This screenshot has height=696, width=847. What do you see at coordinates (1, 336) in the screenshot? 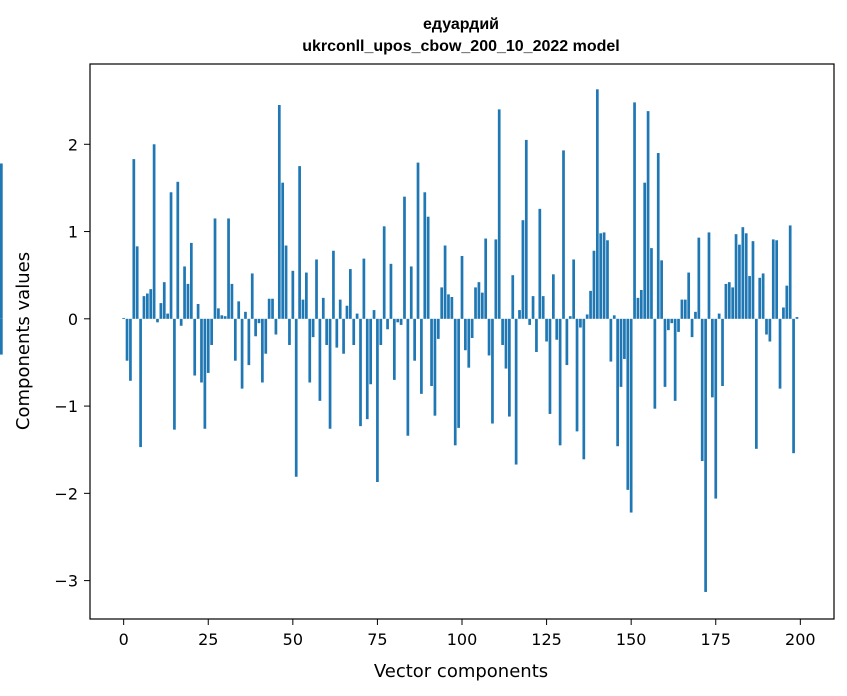
I see `bar-undefined` at bounding box center [1, 336].